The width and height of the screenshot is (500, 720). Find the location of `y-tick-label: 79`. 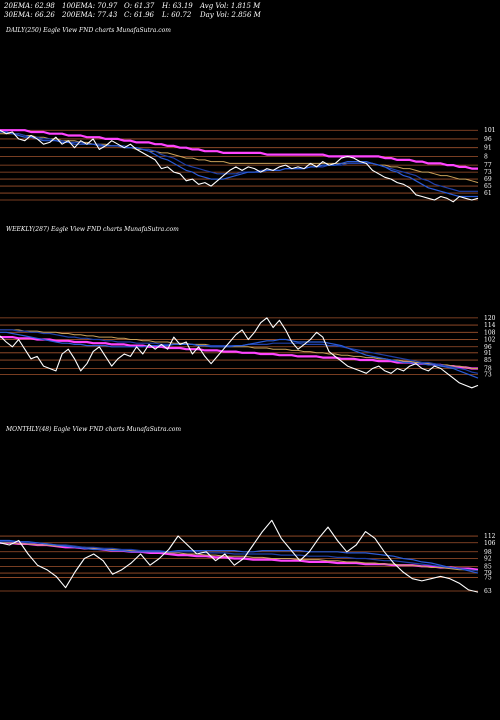

y-tick-label: 79 is located at coordinates (488, 573).